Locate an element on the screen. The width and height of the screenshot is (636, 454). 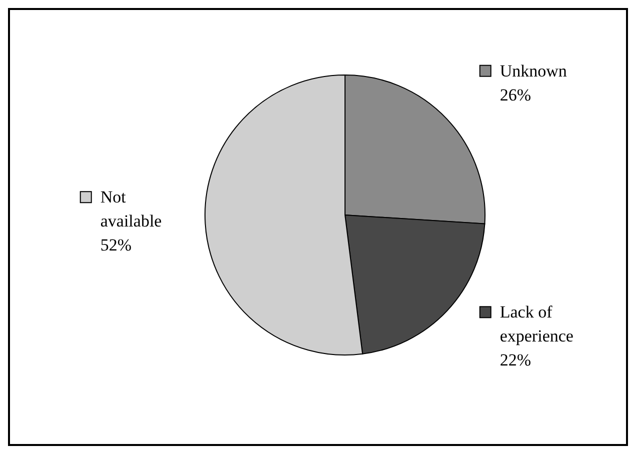
data-label: 26% is located at coordinates (516, 94).